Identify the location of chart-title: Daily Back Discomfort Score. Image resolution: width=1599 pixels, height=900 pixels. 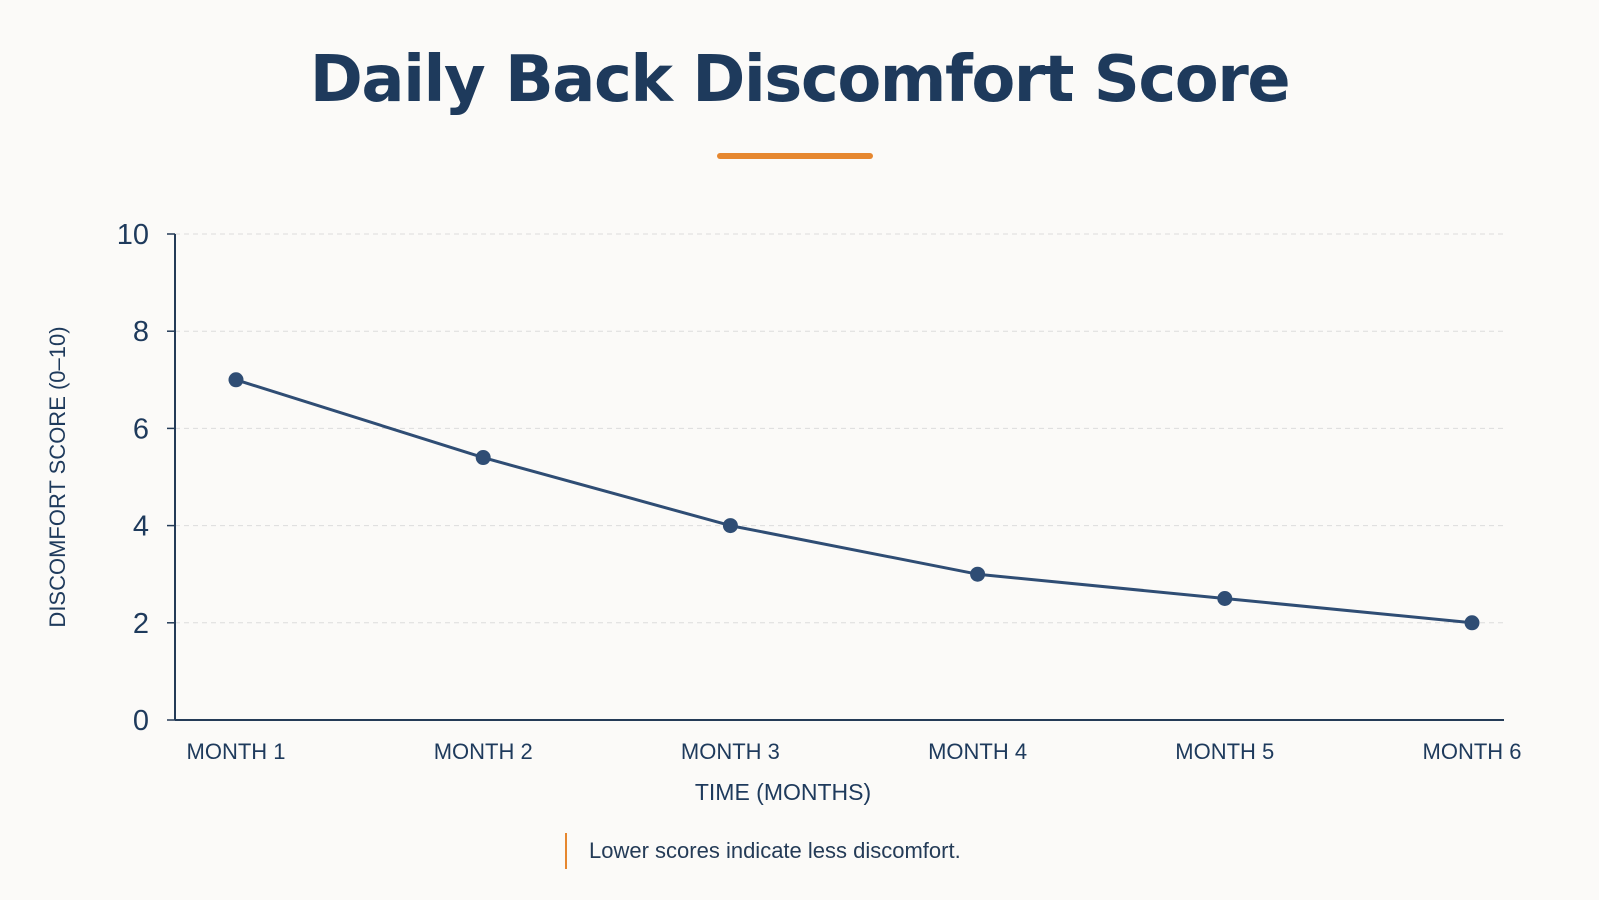
(800, 80).